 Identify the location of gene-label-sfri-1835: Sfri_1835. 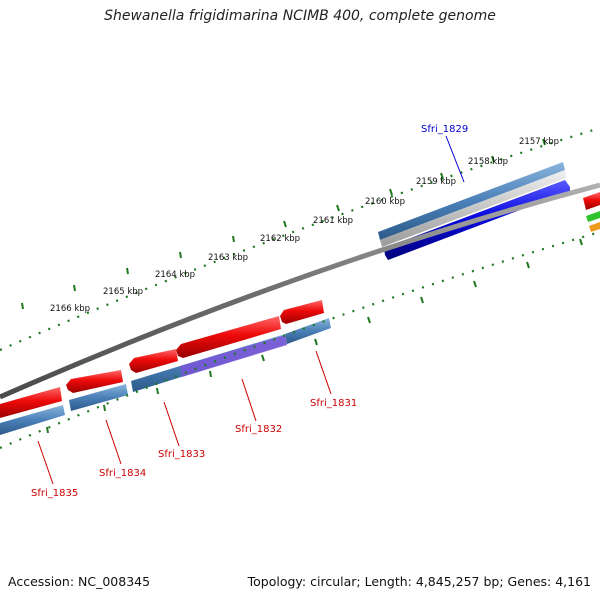
(54, 493).